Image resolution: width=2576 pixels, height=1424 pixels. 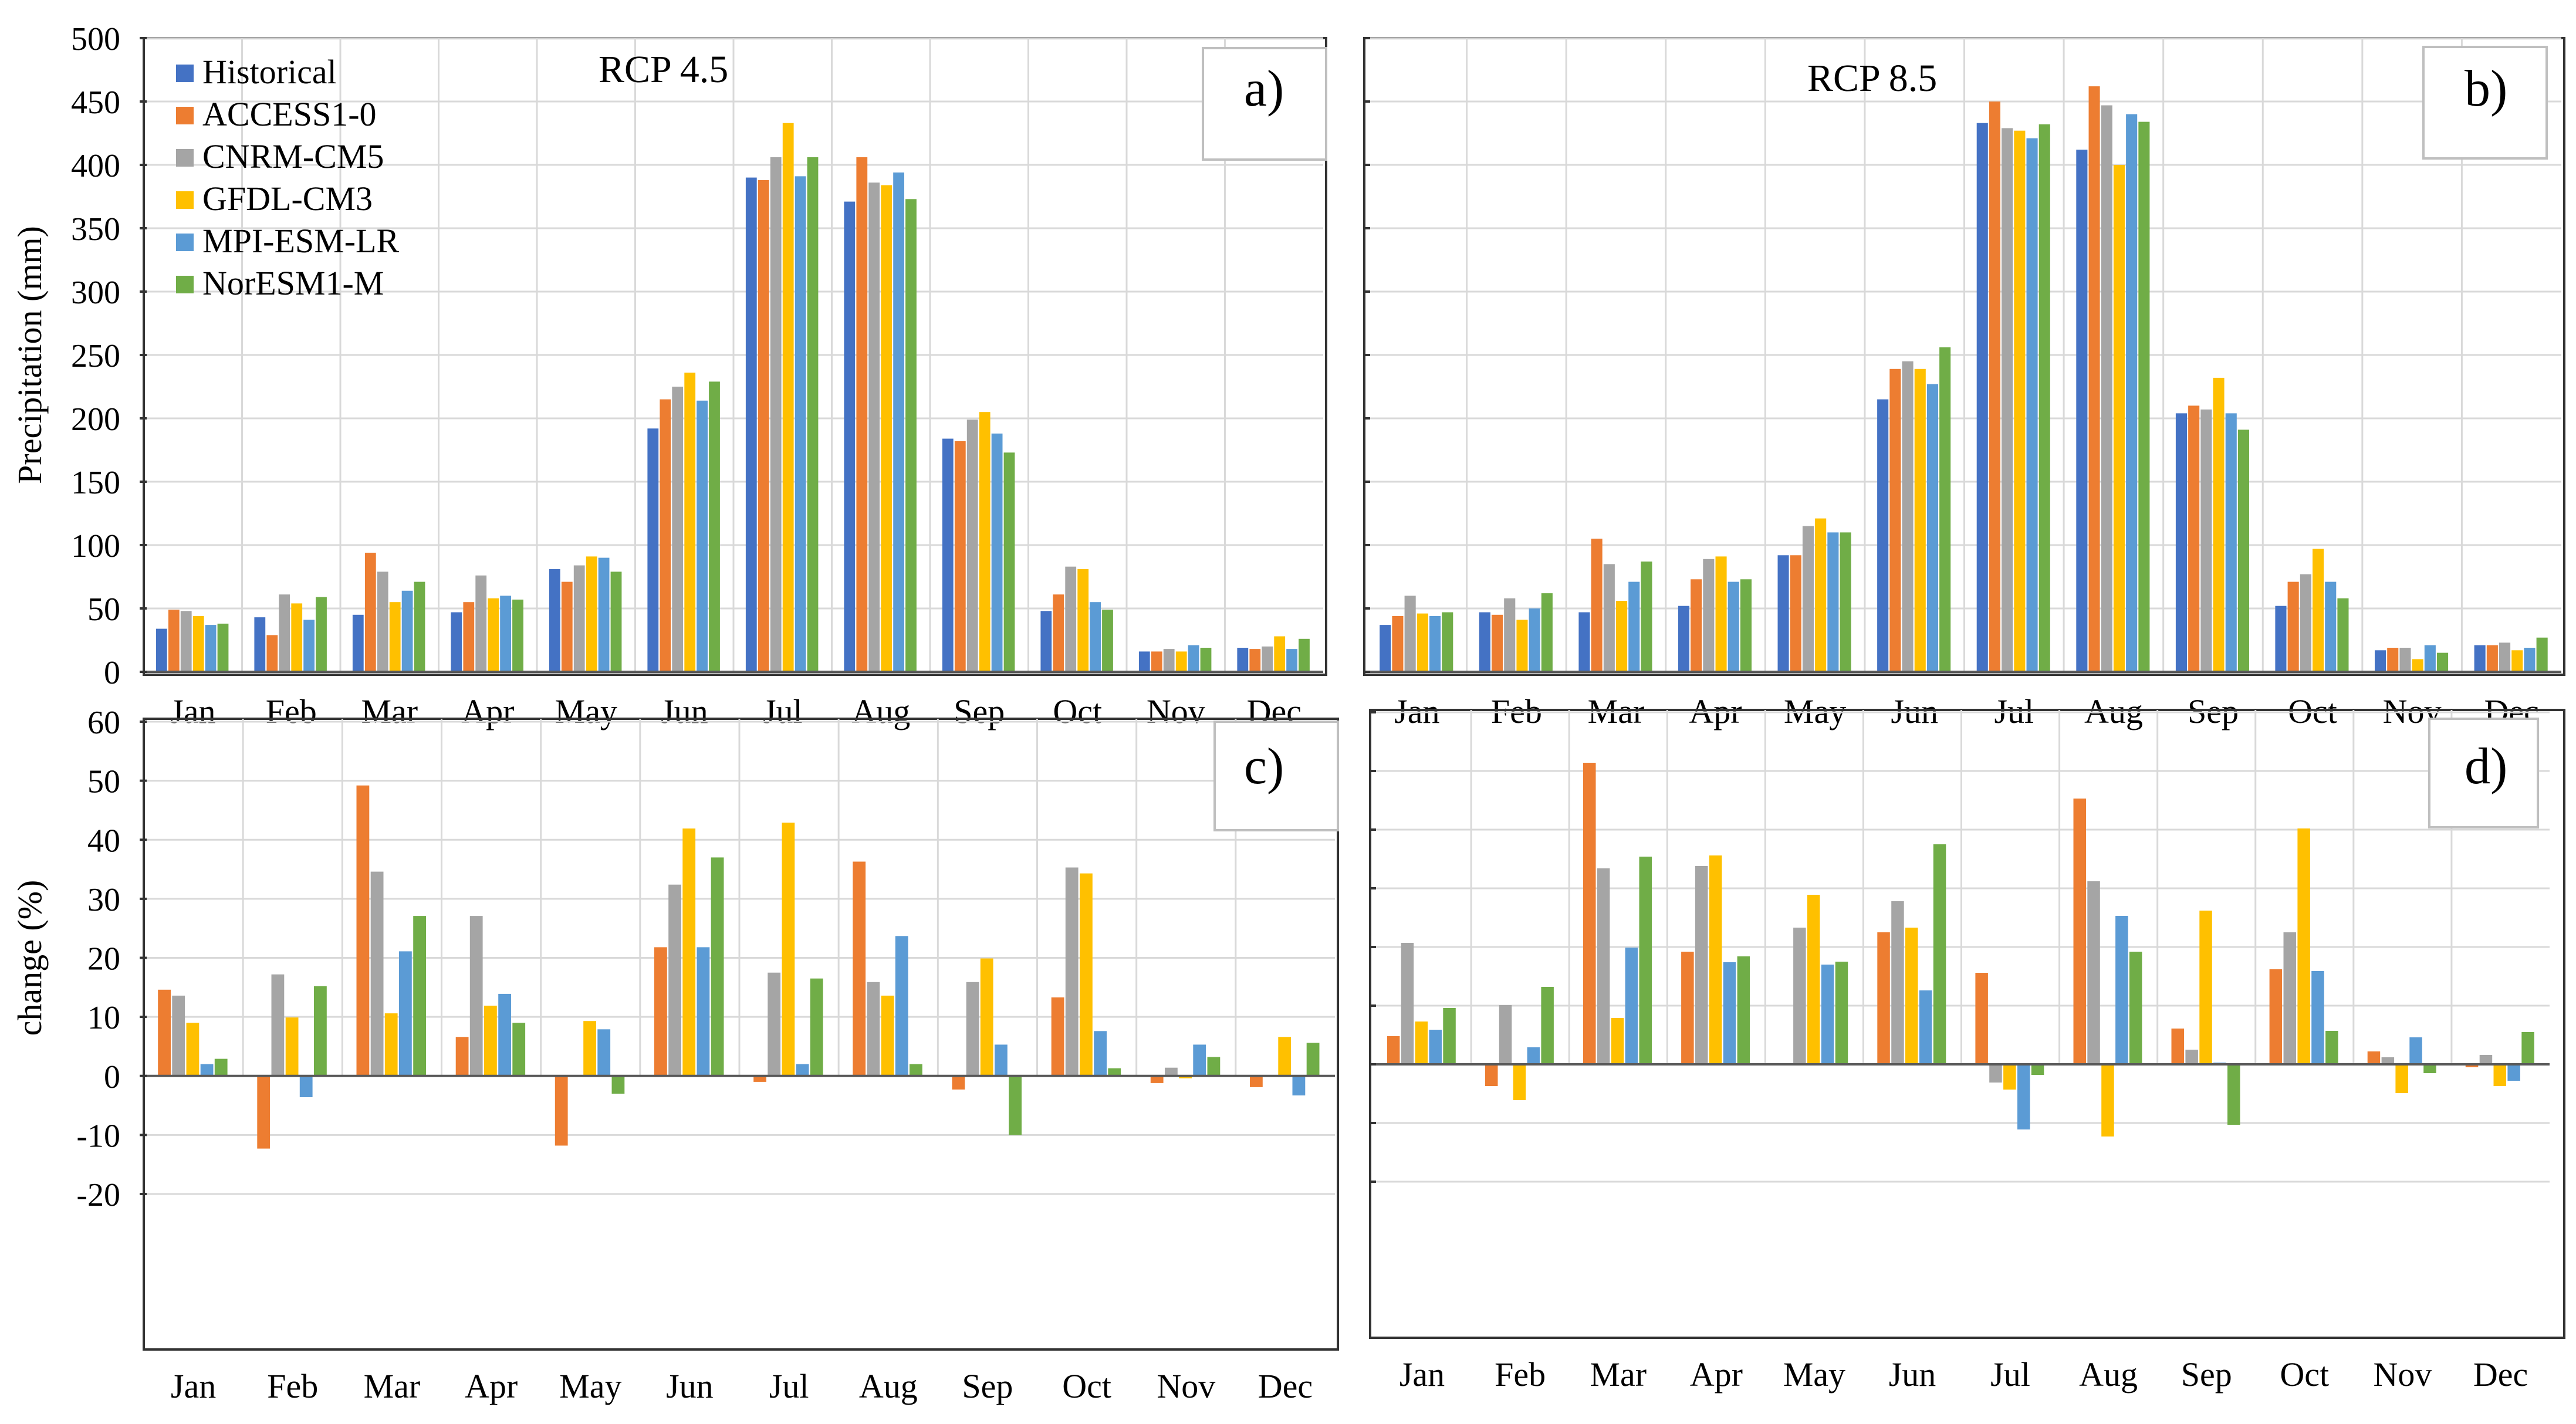 I want to click on bar-historical-mar, so click(x=358, y=643).